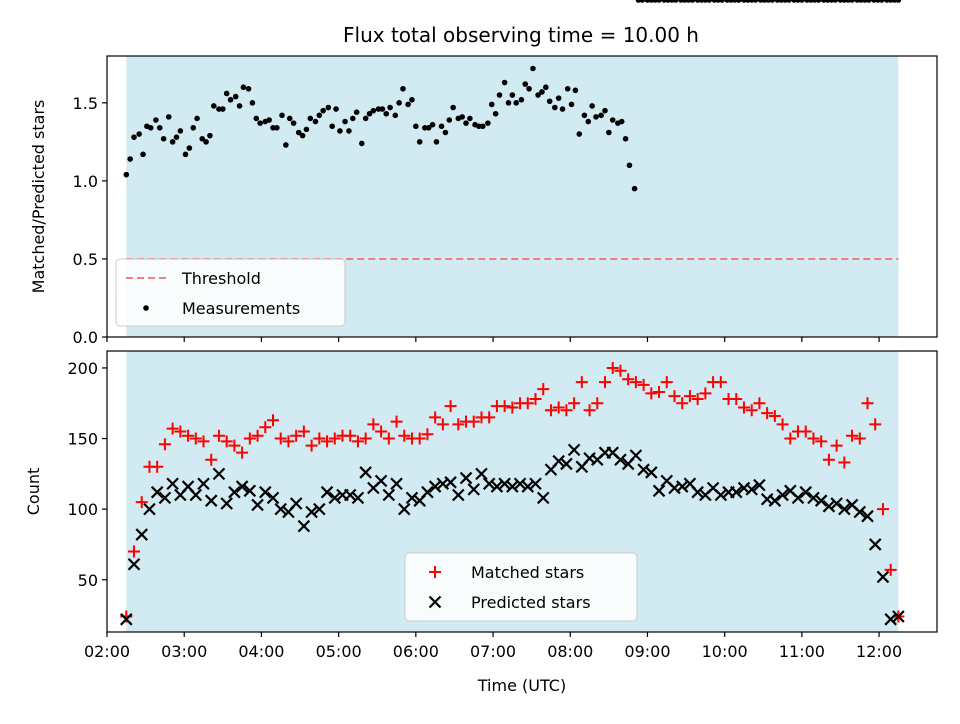 The height and width of the screenshot is (724, 960). I want to click on legend-label: Predicted stars, so click(531, 602).